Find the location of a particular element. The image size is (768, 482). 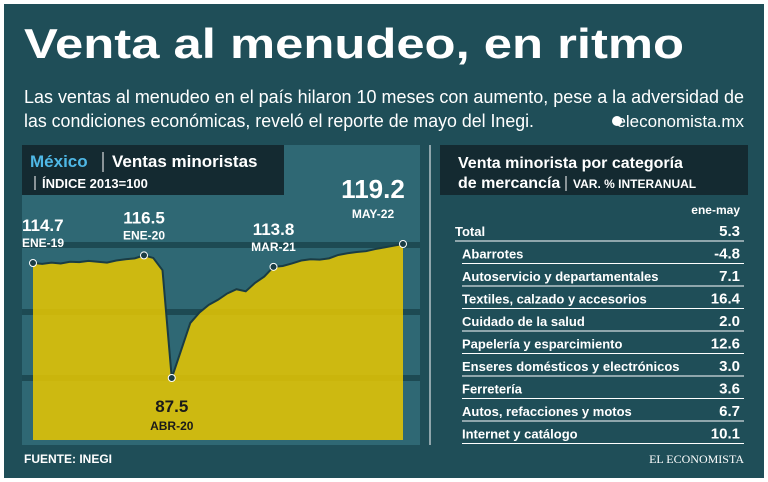

logo: EL ECONOMISTA is located at coordinates (696, 459).